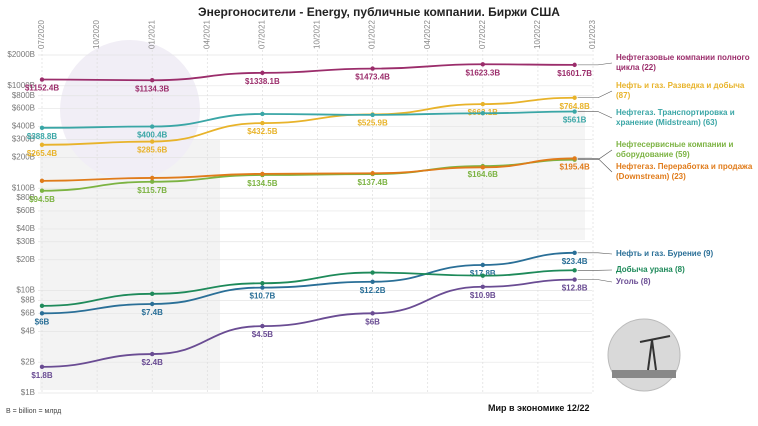 This screenshot has width=758, height=426. Describe the element at coordinates (152, 88) in the screenshot. I see `data-label: $1134.3B` at that location.